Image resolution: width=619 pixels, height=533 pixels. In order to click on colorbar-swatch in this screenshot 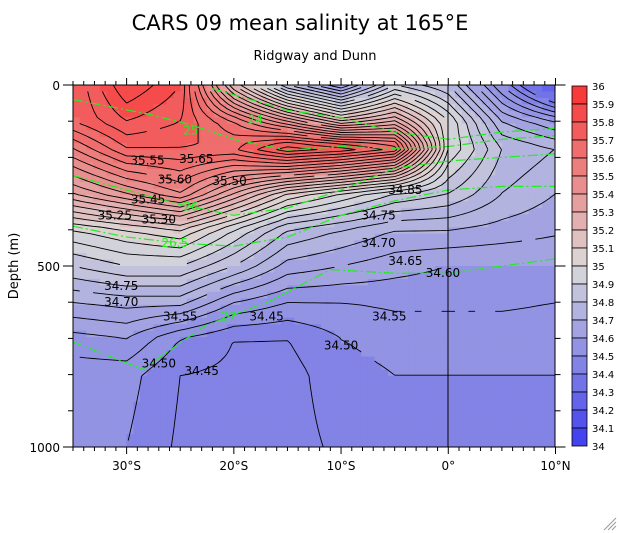, I will do `click(579, 239)`.